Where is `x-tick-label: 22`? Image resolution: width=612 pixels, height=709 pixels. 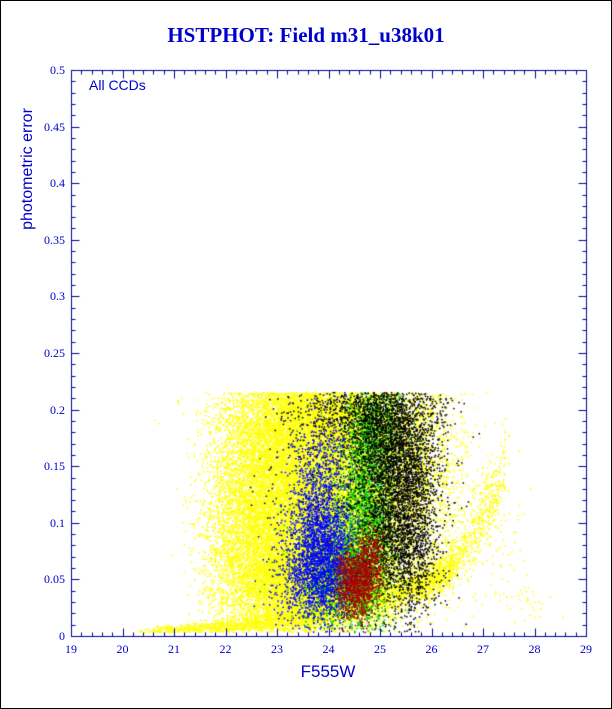 x-tick-label: 22 is located at coordinates (225, 649).